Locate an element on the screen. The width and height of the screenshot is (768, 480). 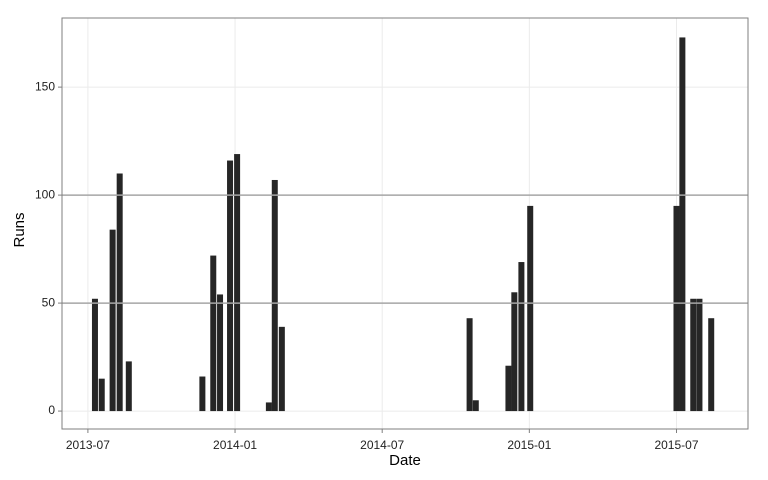
y-axis-title: Runs is located at coordinates (19, 229).